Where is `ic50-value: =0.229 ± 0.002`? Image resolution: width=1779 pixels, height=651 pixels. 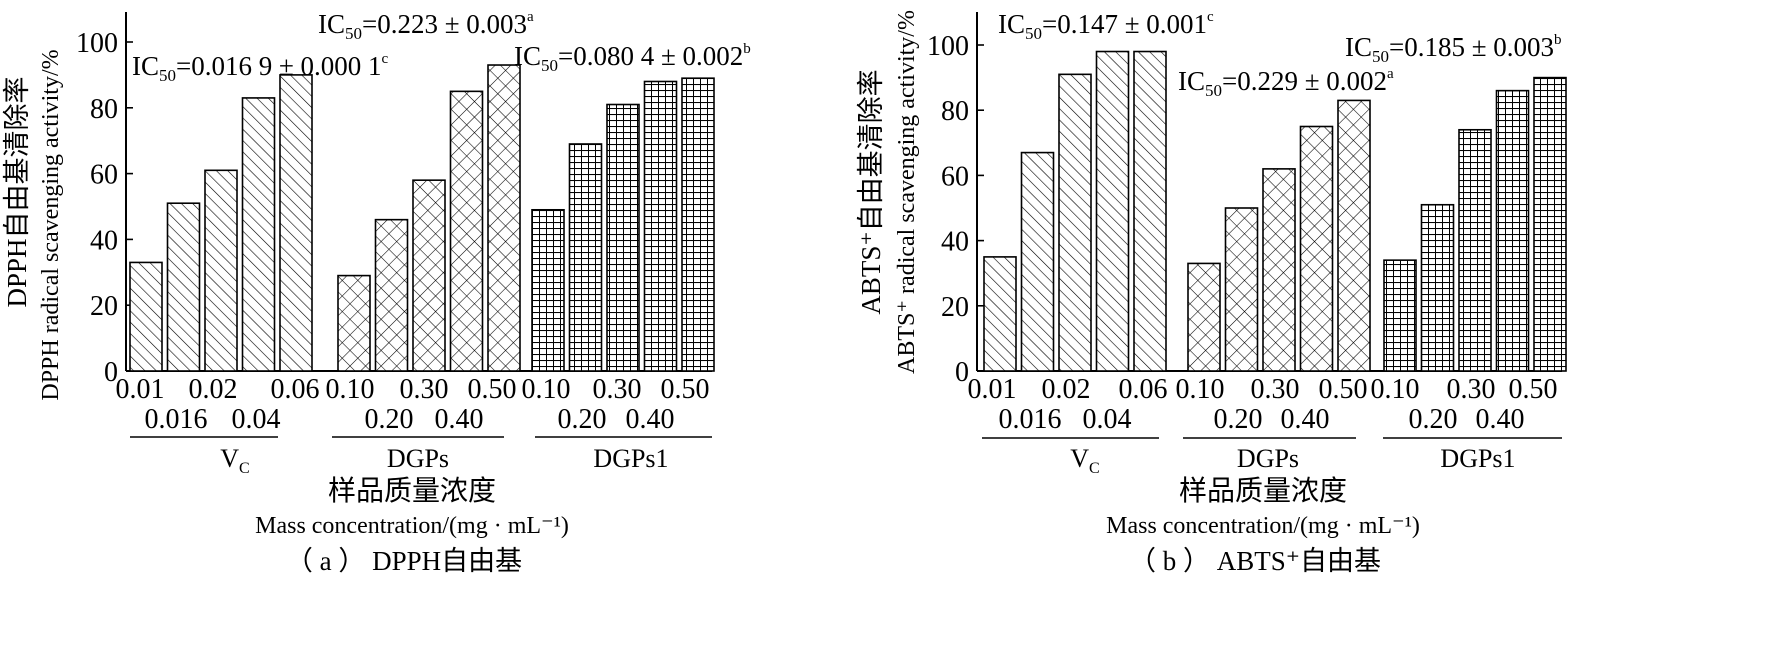
ic50-value: =0.229 ± 0.002 is located at coordinates (1304, 81).